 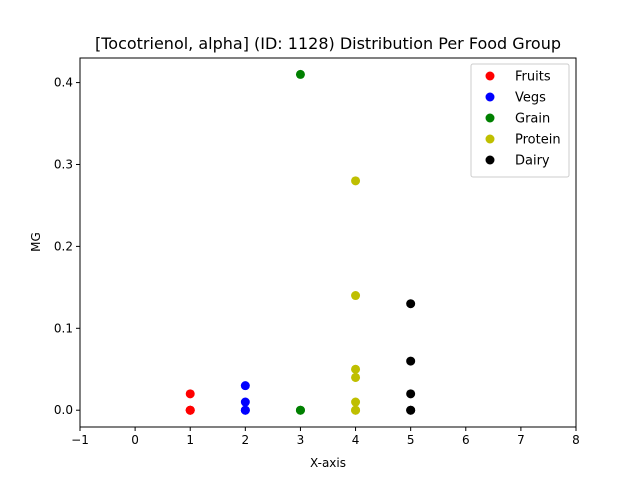 I want to click on legend-box, so click(x=520, y=120).